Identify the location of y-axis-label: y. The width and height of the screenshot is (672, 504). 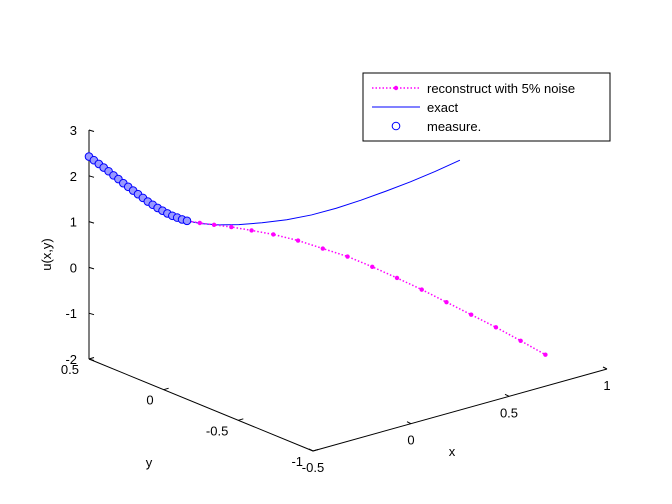
(149, 462).